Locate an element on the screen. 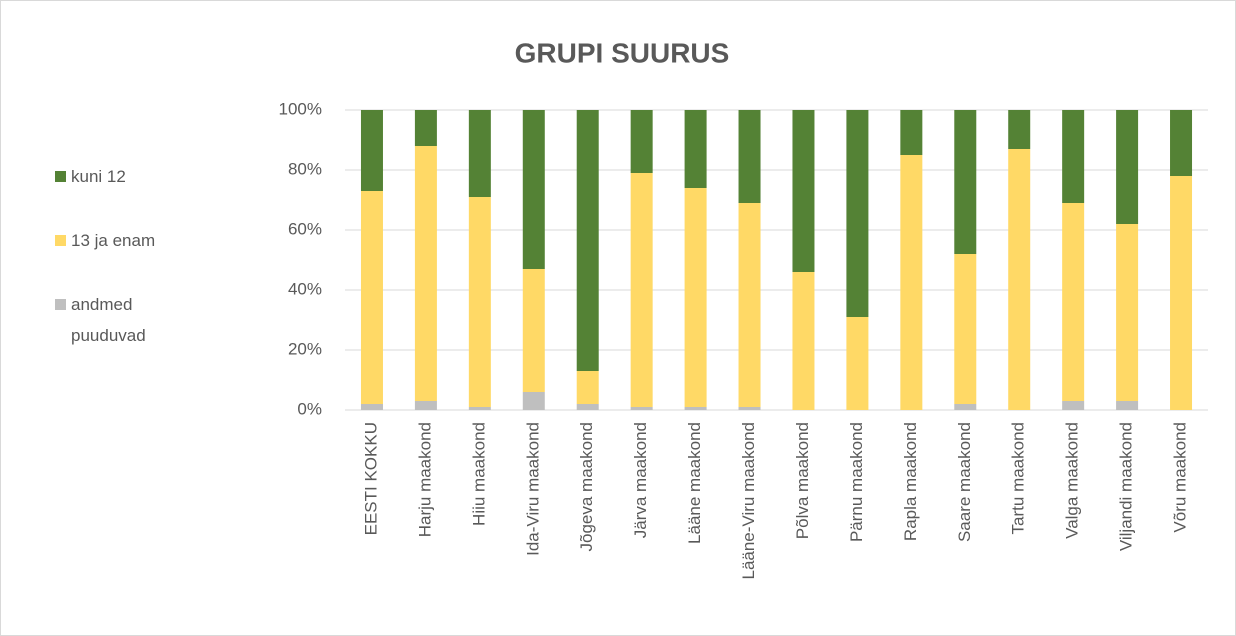  x-tick-label: Tartu maakond is located at coordinates (1018, 478).